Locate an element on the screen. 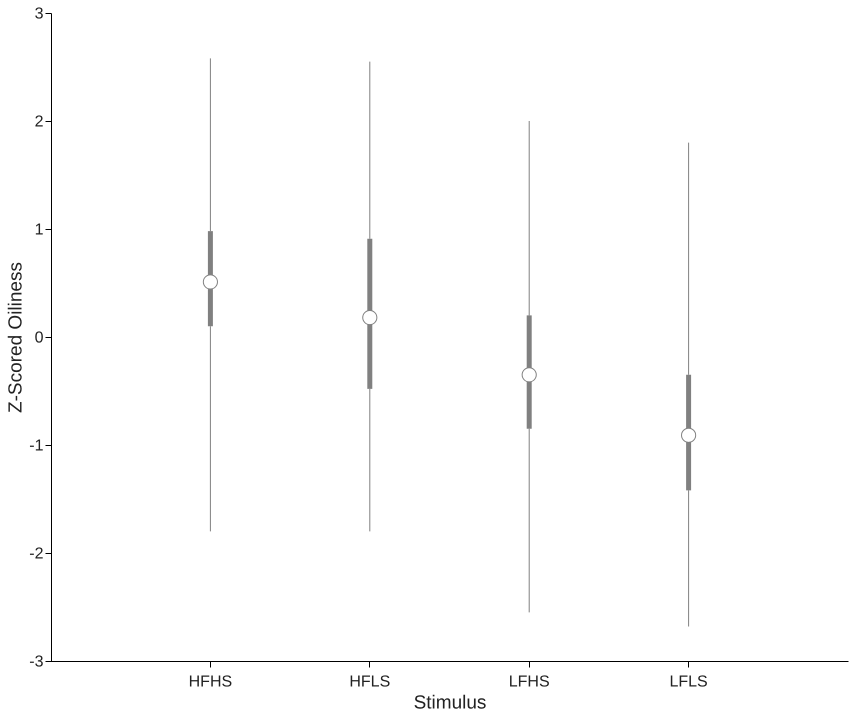 The image size is (861, 725). x-tick-label: LFLS is located at coordinates (688, 682).